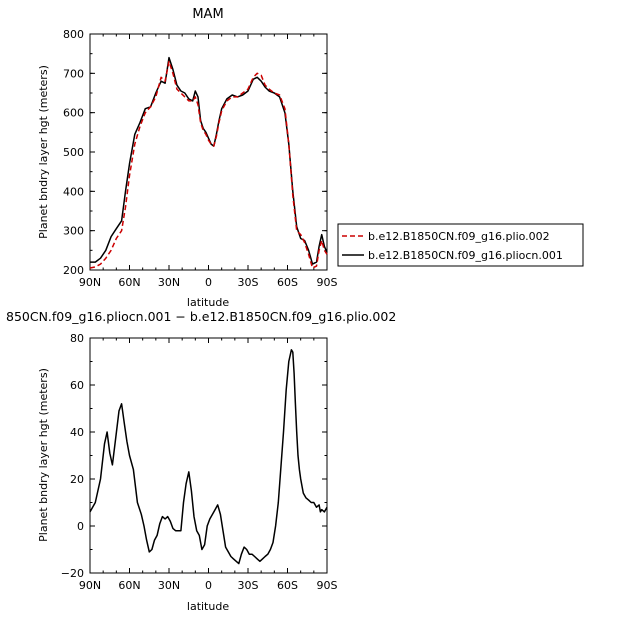 The width and height of the screenshot is (618, 622). What do you see at coordinates (73, 231) in the screenshot?
I see `top-ytick-label: 300` at bounding box center [73, 231].